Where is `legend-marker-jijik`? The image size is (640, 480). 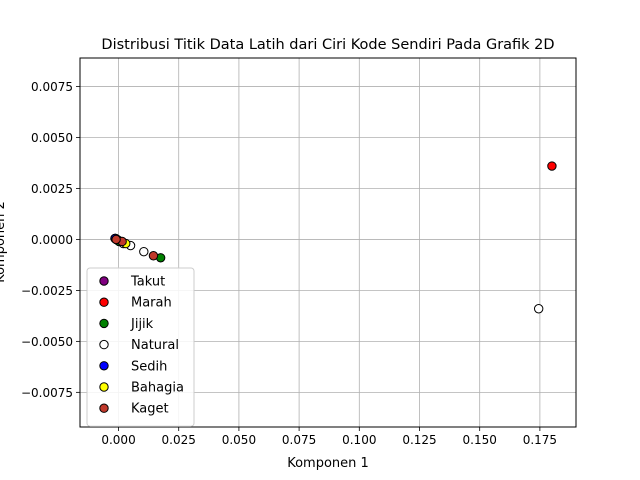
legend-marker-jijik is located at coordinates (104, 323).